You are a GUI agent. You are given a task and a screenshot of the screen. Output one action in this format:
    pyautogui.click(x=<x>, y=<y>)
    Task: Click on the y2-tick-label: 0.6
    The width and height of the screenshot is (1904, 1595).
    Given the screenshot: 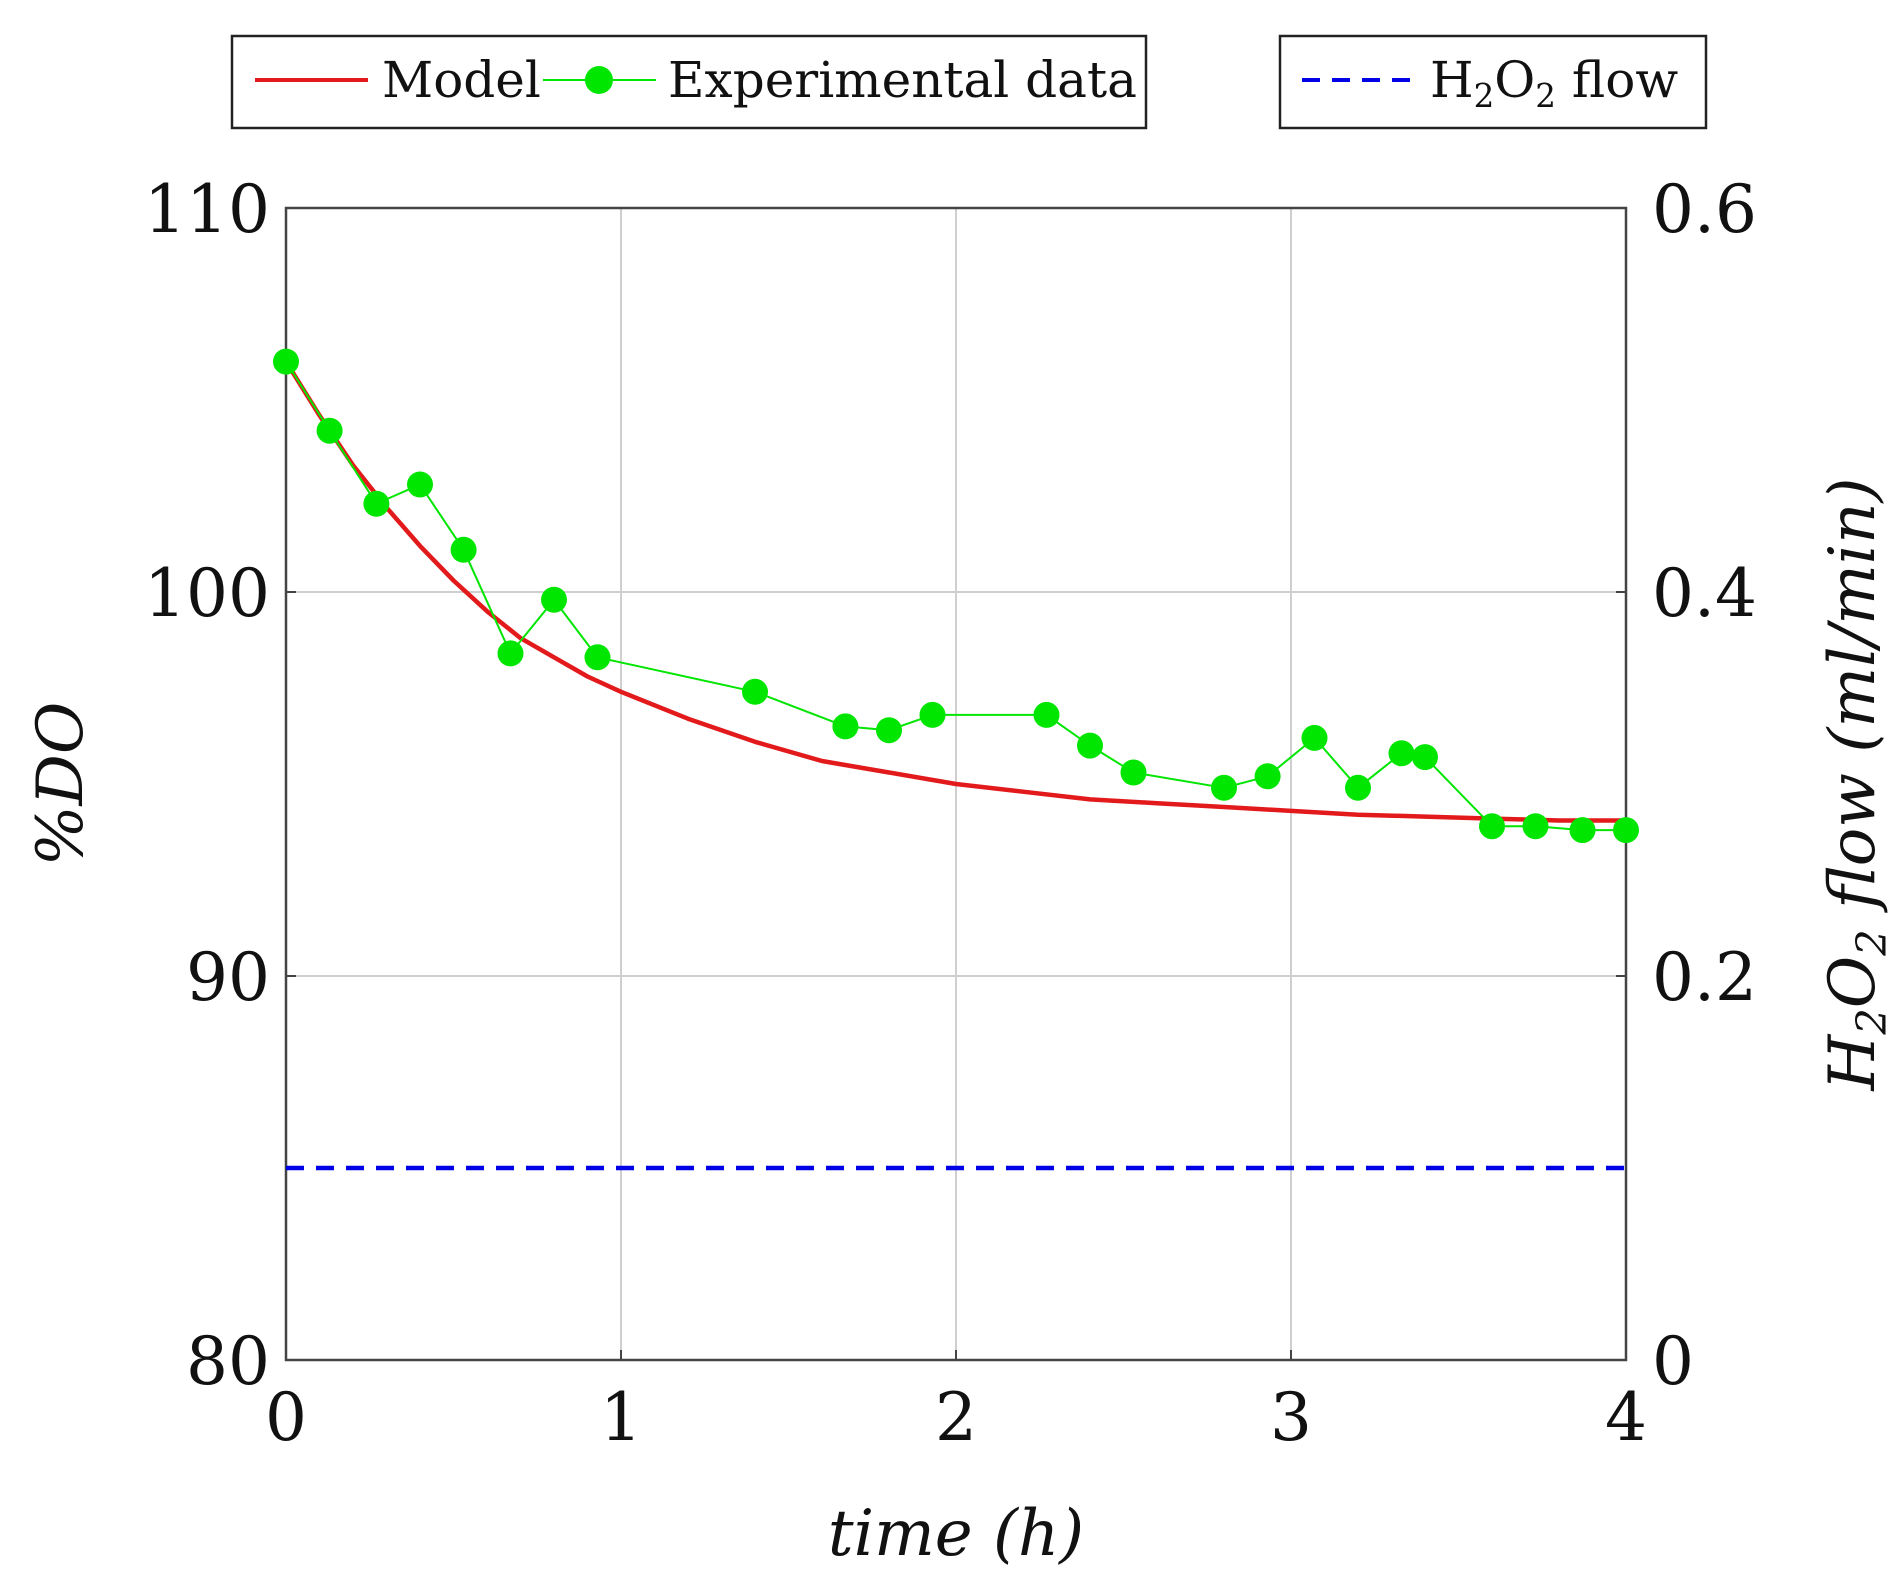 What is the action you would take?
    pyautogui.click(x=1704, y=209)
    